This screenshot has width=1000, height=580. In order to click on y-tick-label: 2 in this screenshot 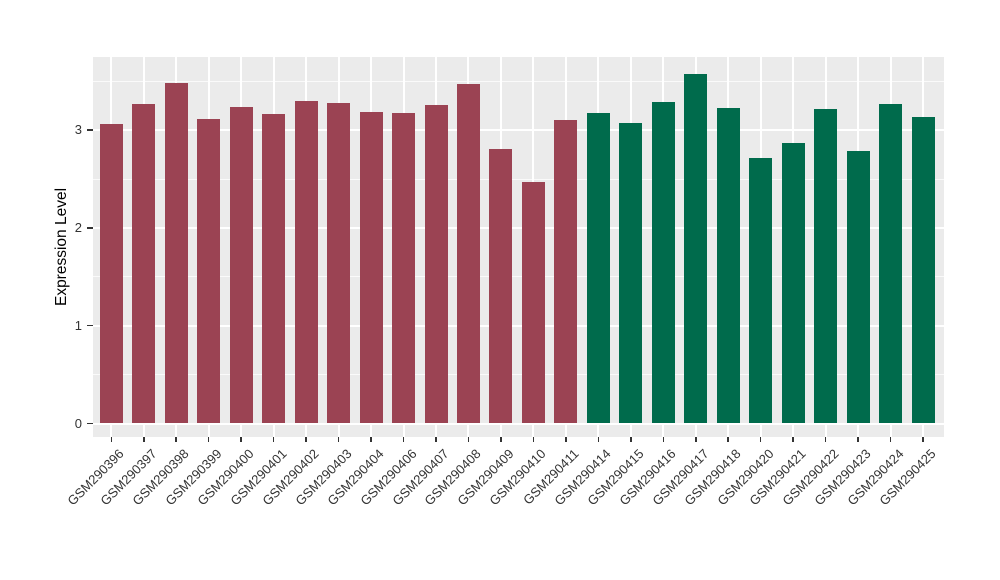, I will do `click(78, 227)`.